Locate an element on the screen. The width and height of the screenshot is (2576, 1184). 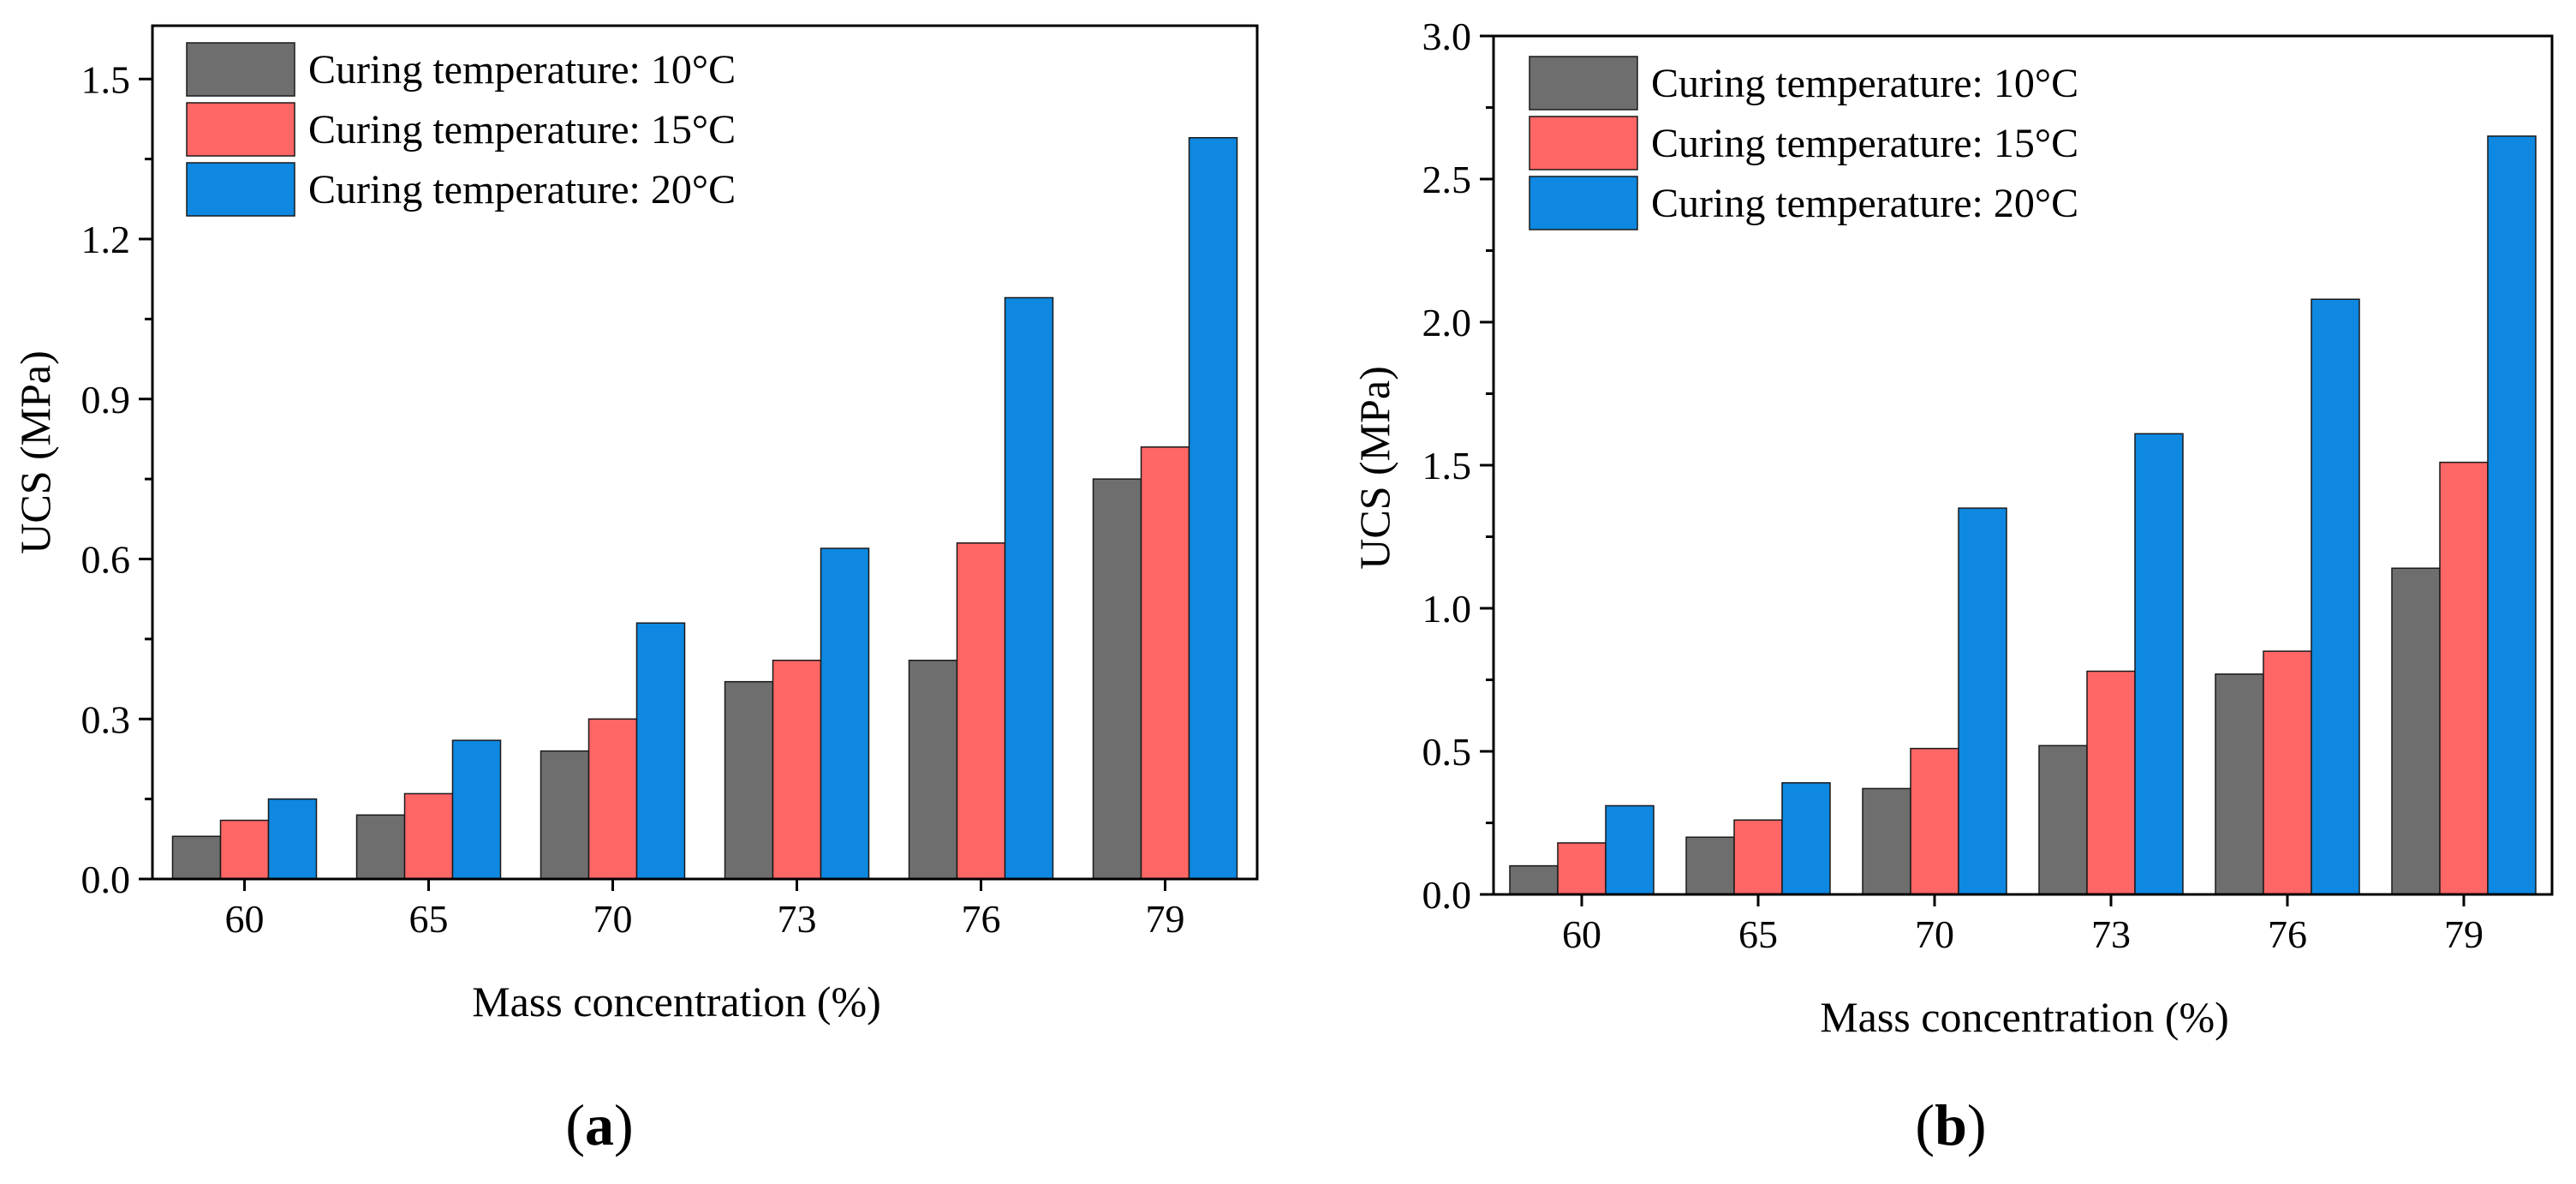
y-tick-label-a: 1.5 is located at coordinates (106, 79).